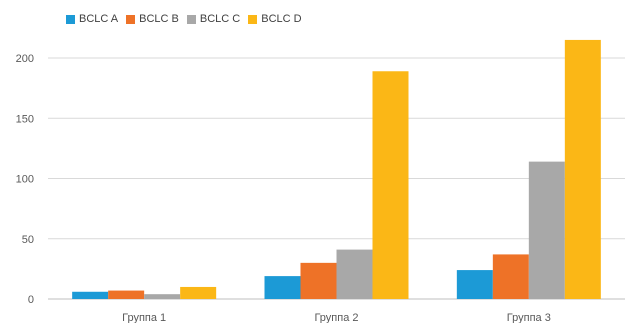  Describe the element at coordinates (25, 59) in the screenshot. I see `y-tick-label: 200` at that location.